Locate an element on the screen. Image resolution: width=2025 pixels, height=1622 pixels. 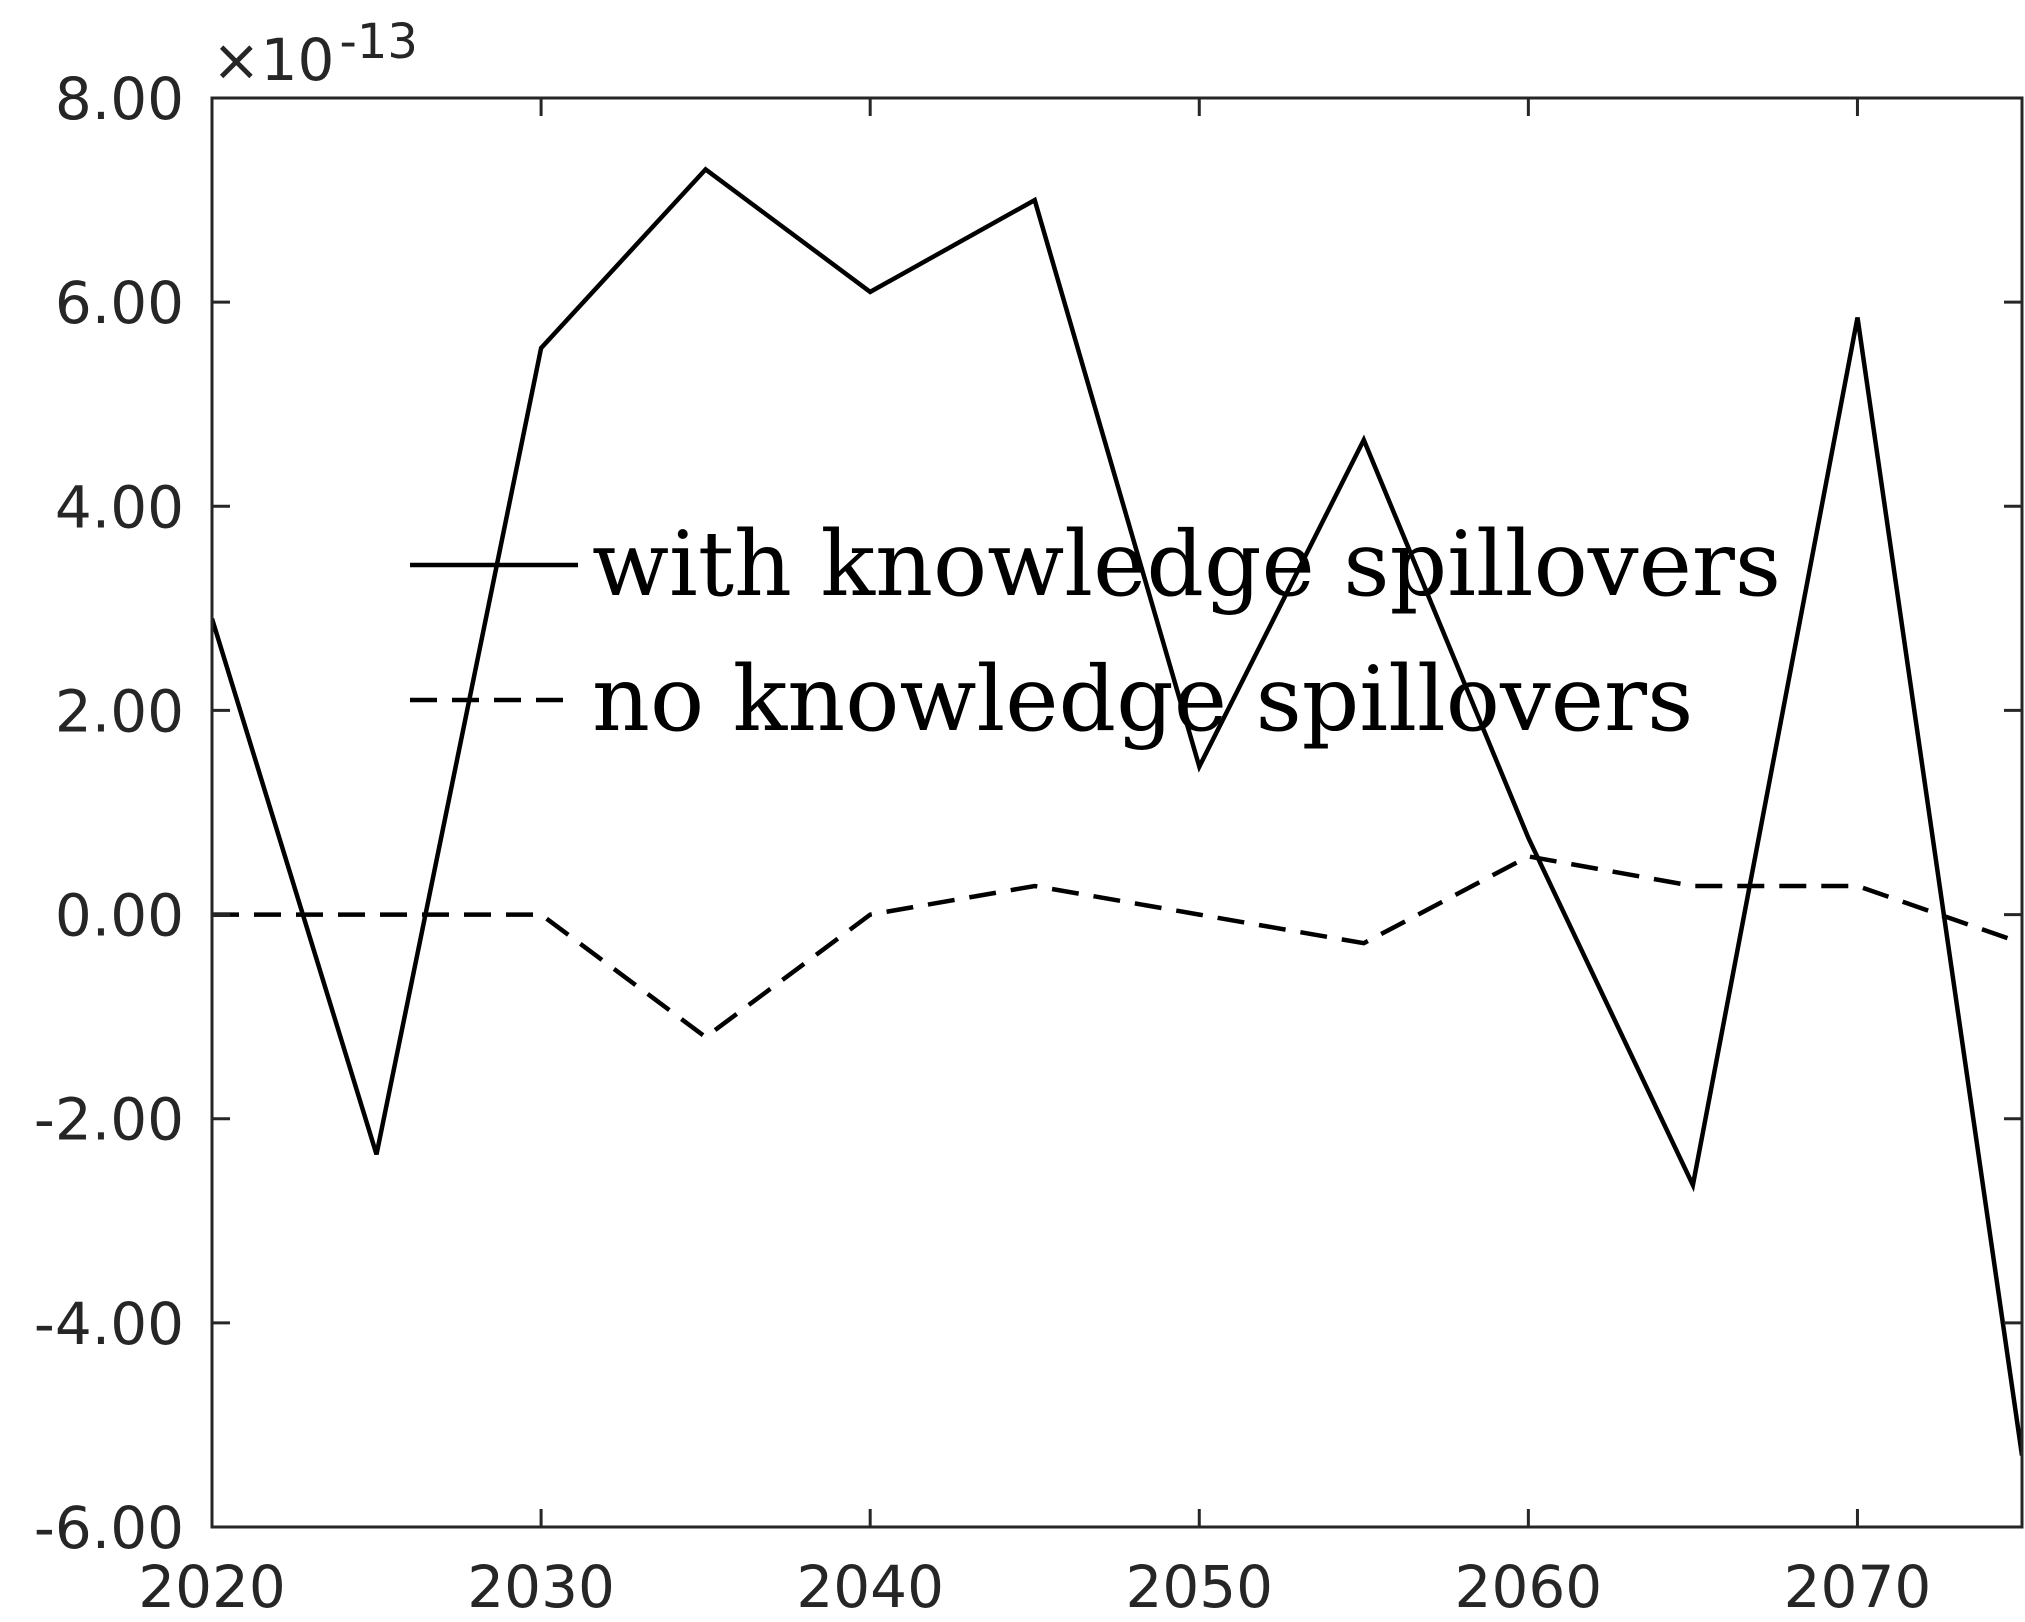
x-tick-label: 2020 is located at coordinates (212, 1587).